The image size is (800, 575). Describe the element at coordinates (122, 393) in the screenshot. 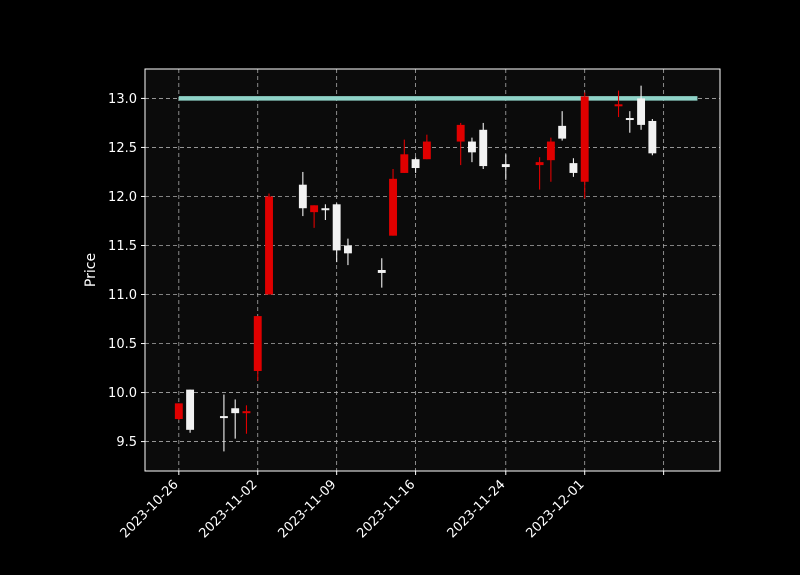

I see `y-tick-label: 10.0` at that location.